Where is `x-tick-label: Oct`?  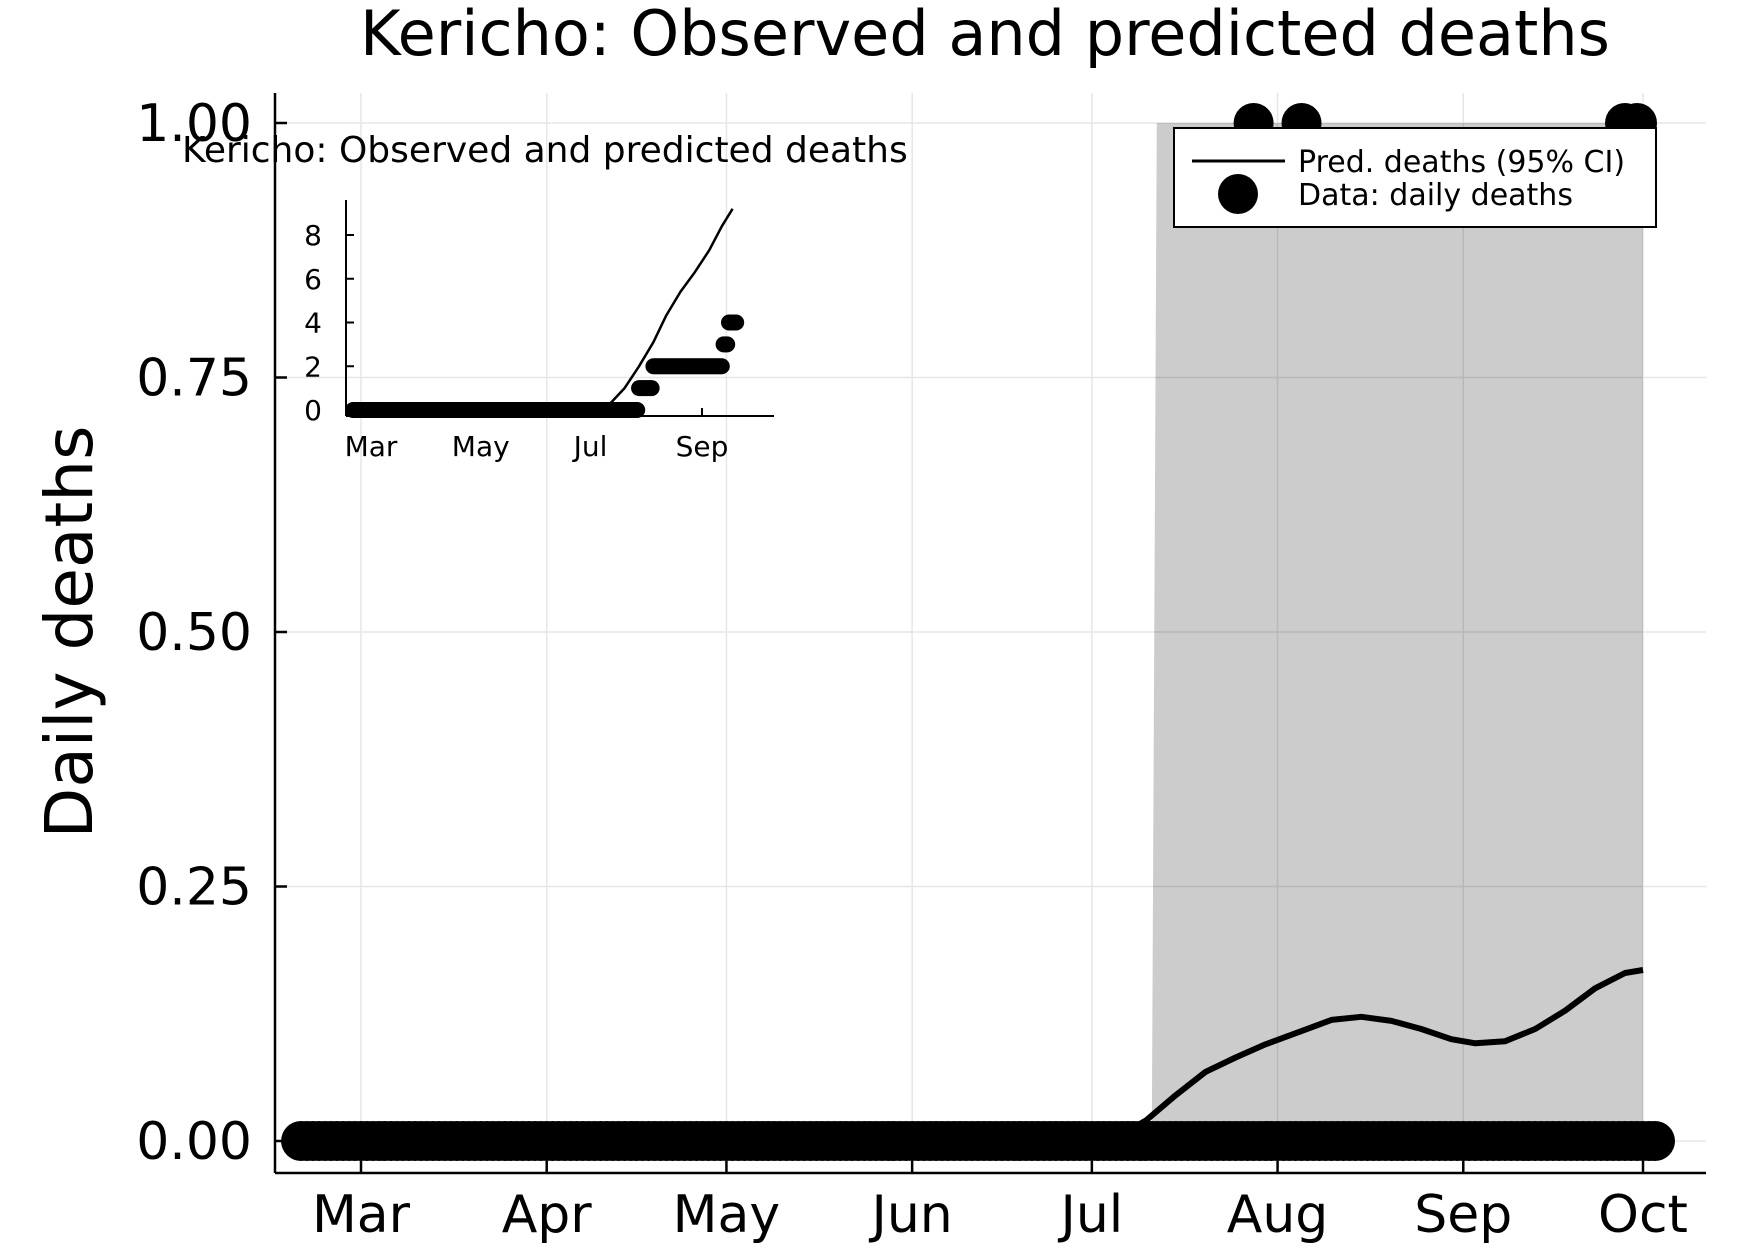
x-tick-label: Oct is located at coordinates (1643, 1215).